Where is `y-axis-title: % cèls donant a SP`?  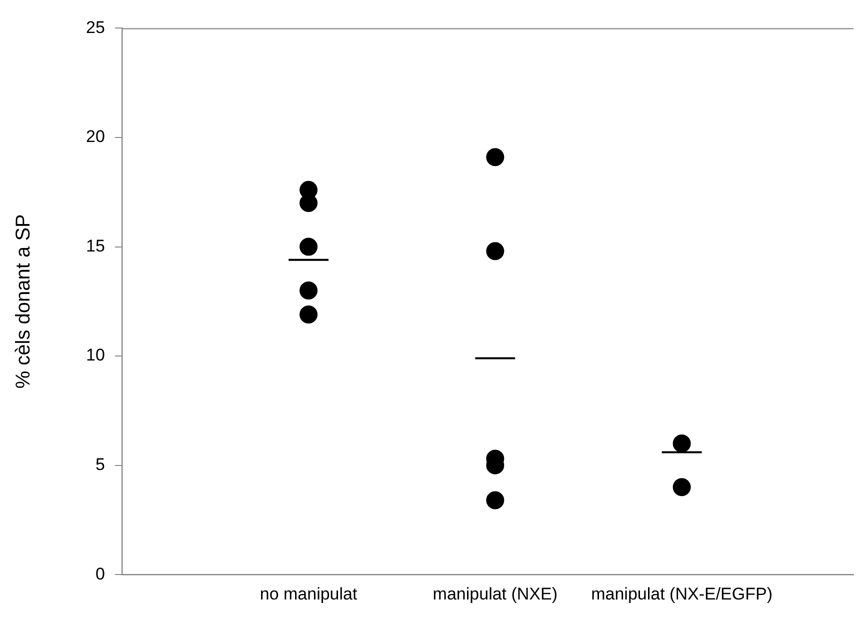
y-axis-title: % cèls donant a SP is located at coordinates (23, 301).